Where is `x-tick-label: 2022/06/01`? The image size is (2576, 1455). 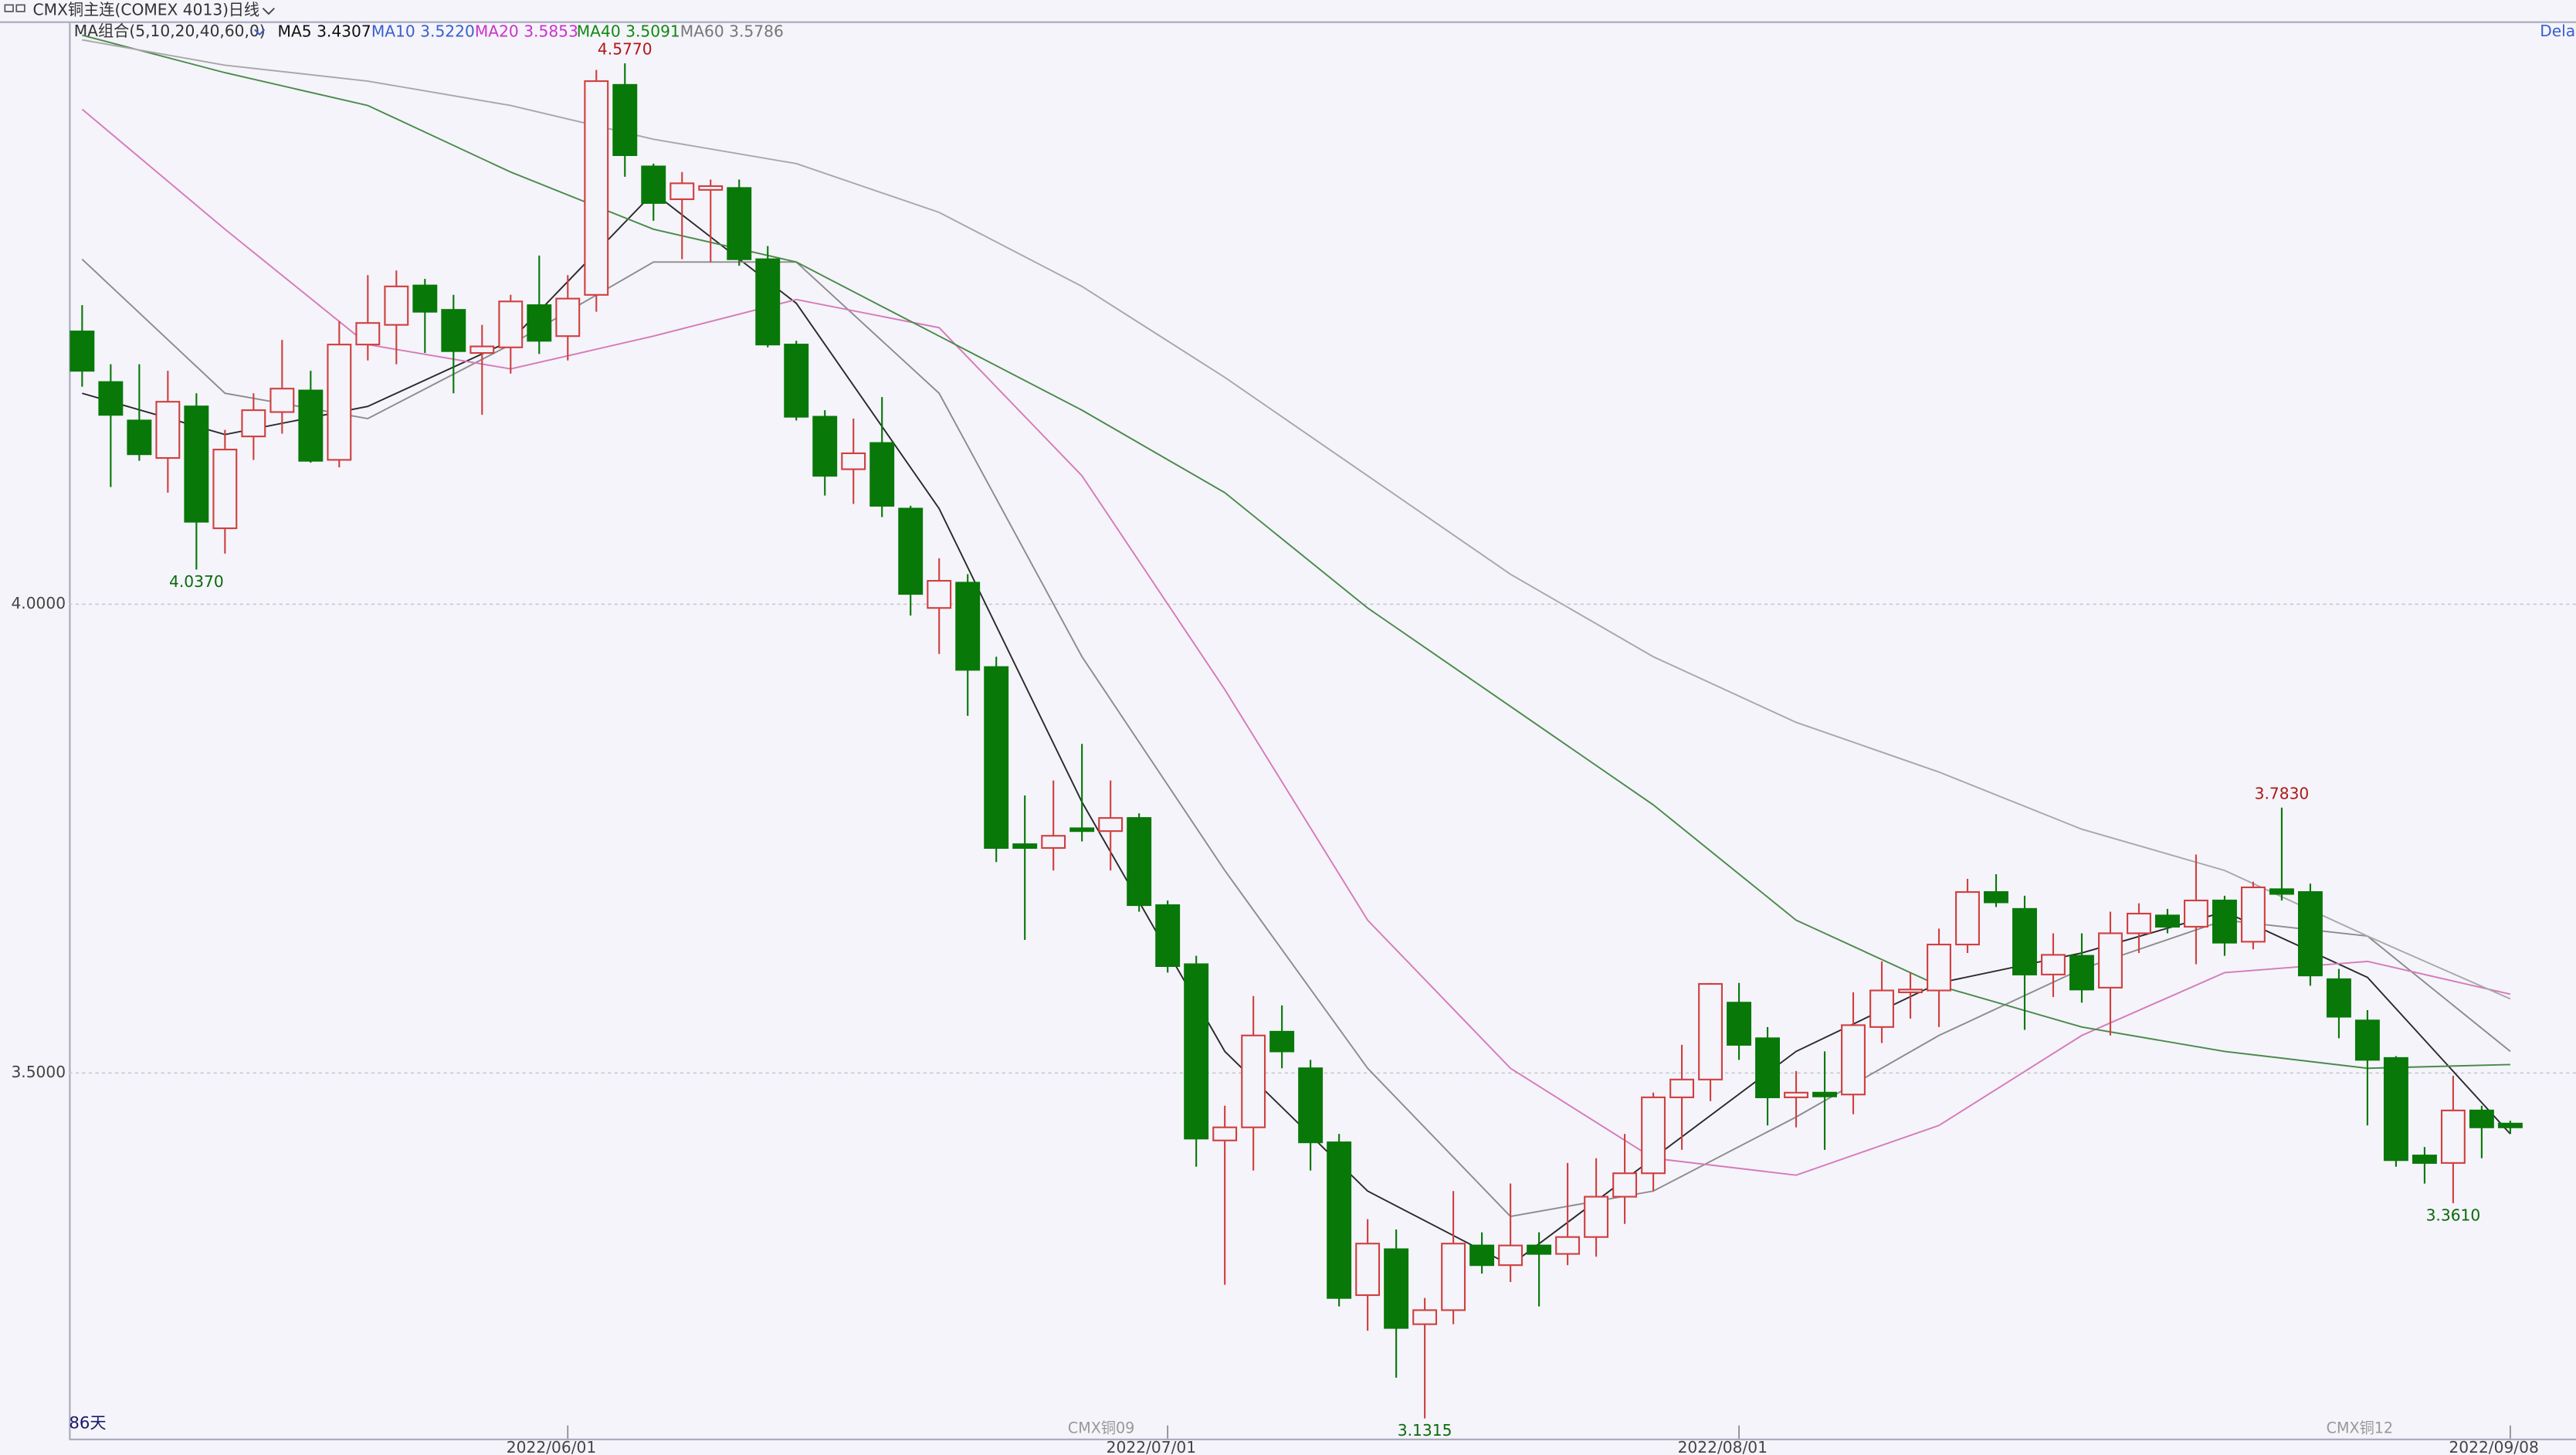 x-tick-label: 2022/06/01 is located at coordinates (551, 1447).